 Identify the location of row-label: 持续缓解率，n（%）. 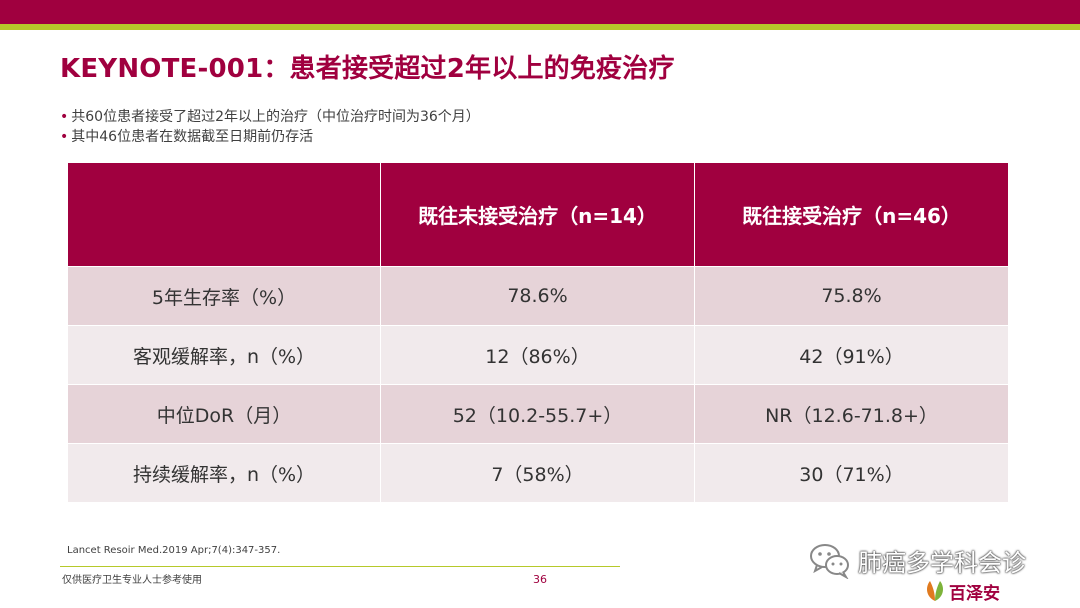
(224, 473).